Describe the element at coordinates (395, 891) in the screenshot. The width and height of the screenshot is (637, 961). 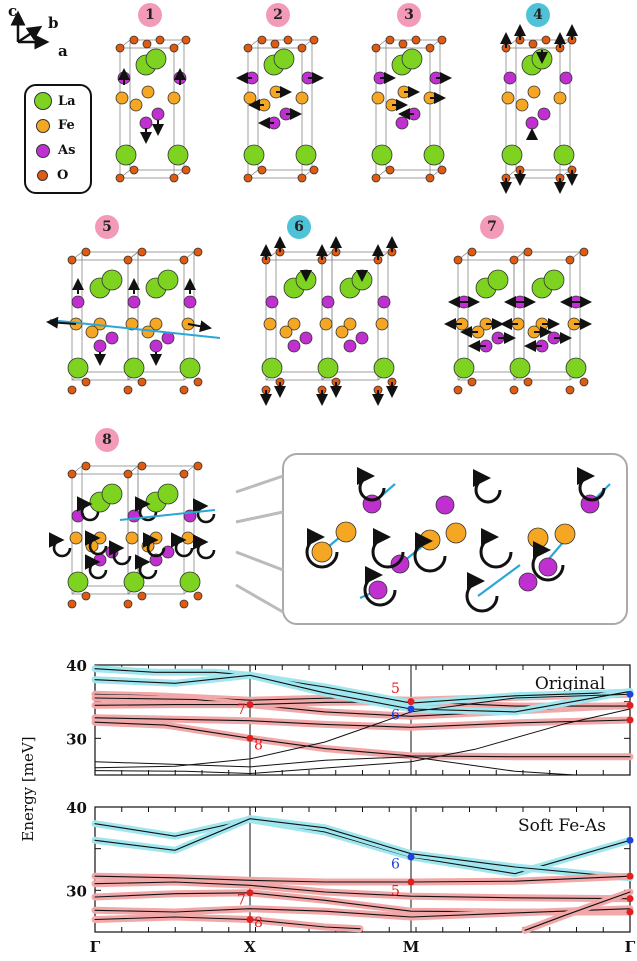
I see `mode-label: 5` at that location.